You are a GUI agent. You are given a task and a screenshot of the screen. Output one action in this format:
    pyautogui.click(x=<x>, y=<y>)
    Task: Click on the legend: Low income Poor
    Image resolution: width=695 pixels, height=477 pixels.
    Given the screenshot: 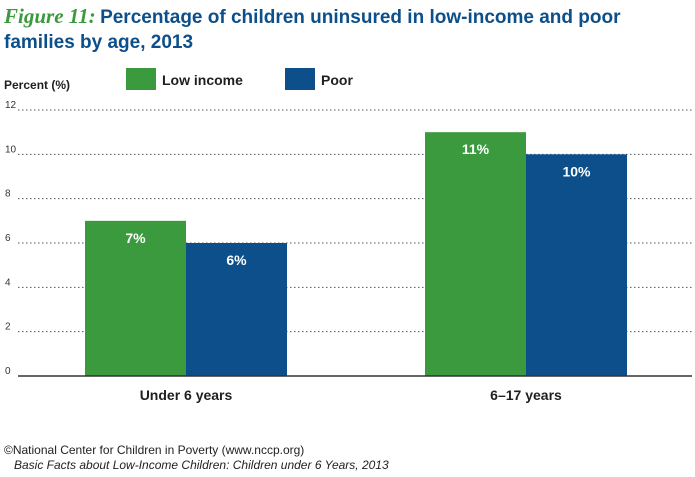 What is the action you would take?
    pyautogui.click(x=239, y=79)
    